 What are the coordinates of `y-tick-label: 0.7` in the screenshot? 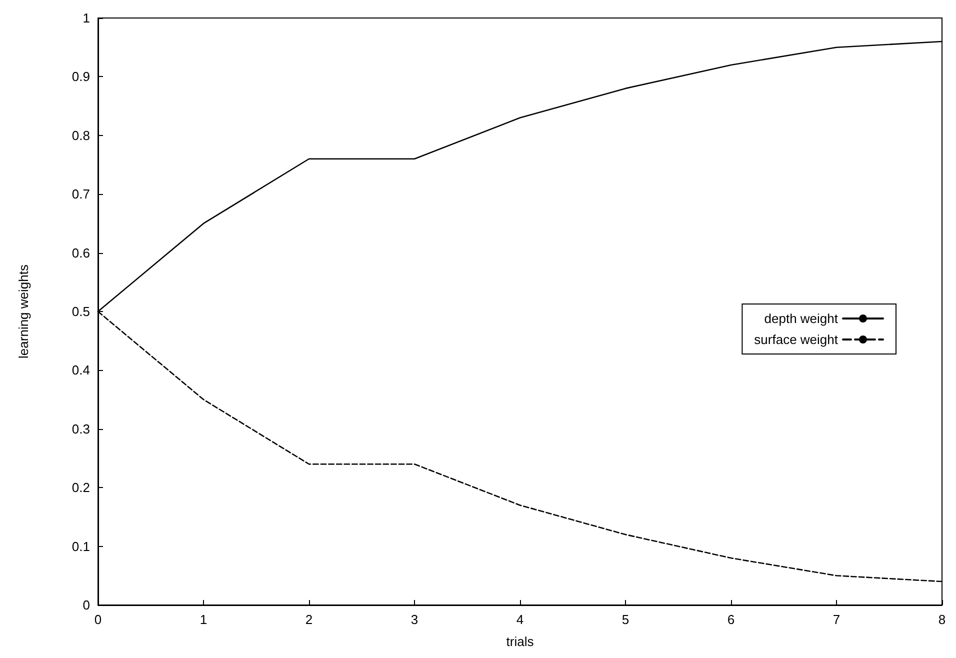 It's located at (81, 194).